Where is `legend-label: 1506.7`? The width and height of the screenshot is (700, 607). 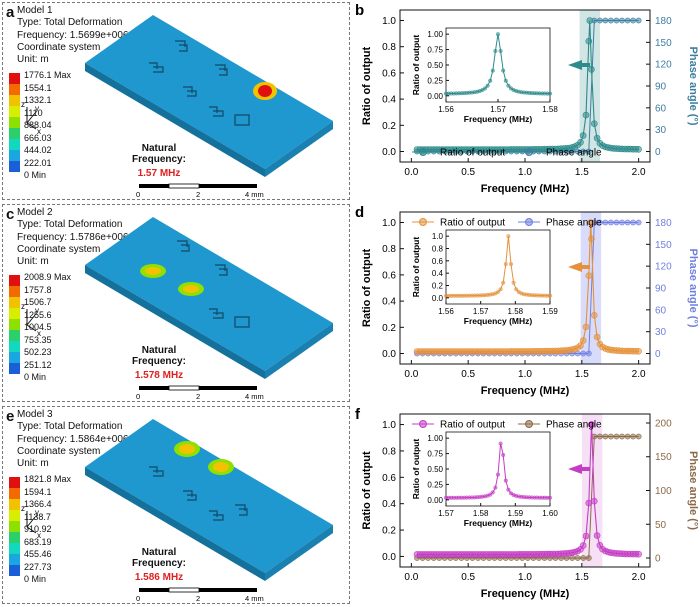
legend-label: 1506.7 is located at coordinates (38, 302).